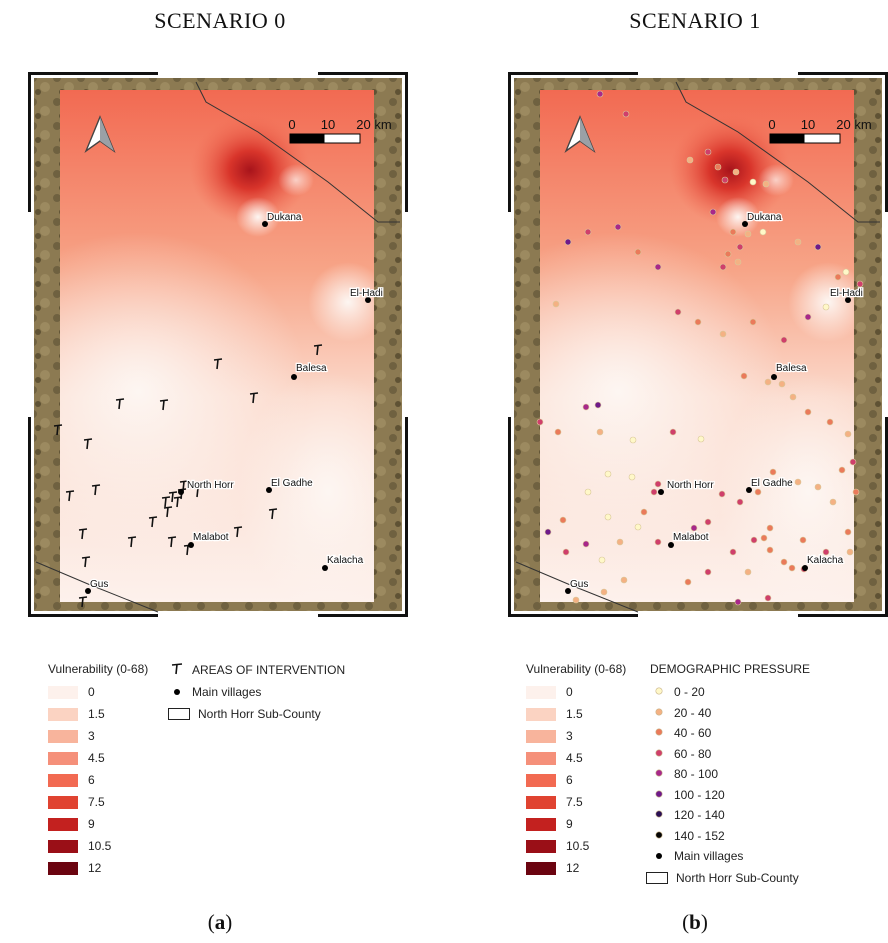 The width and height of the screenshot is (888, 943). I want to click on panel-b-title: SCENARIO 1, so click(695, 20).